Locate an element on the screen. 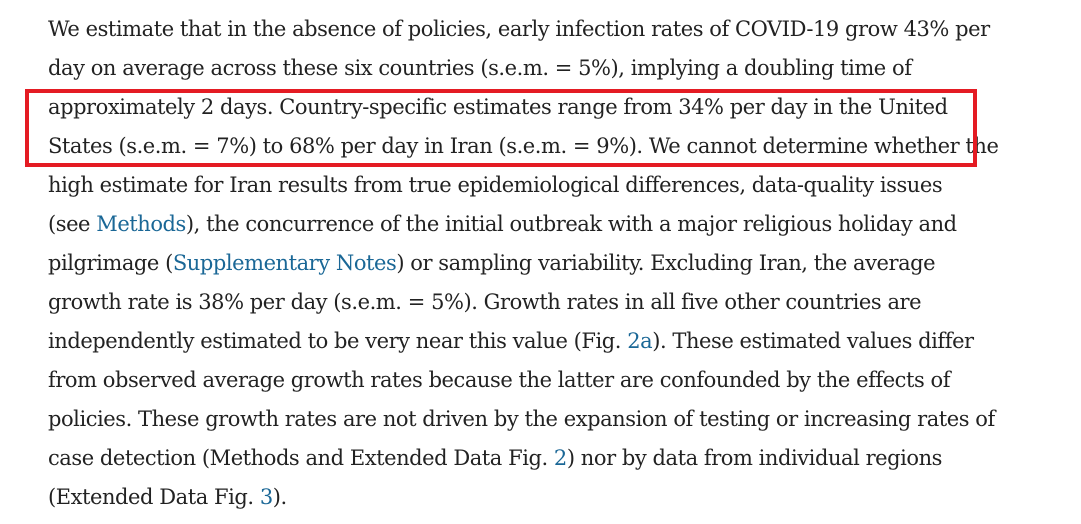  fig-2a-link: 2a is located at coordinates (640, 341).